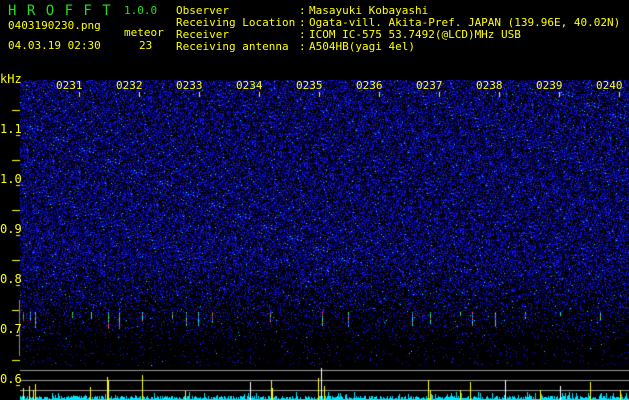 This screenshot has height=400, width=629. I want to click on time-label: 0239, so click(549, 85).